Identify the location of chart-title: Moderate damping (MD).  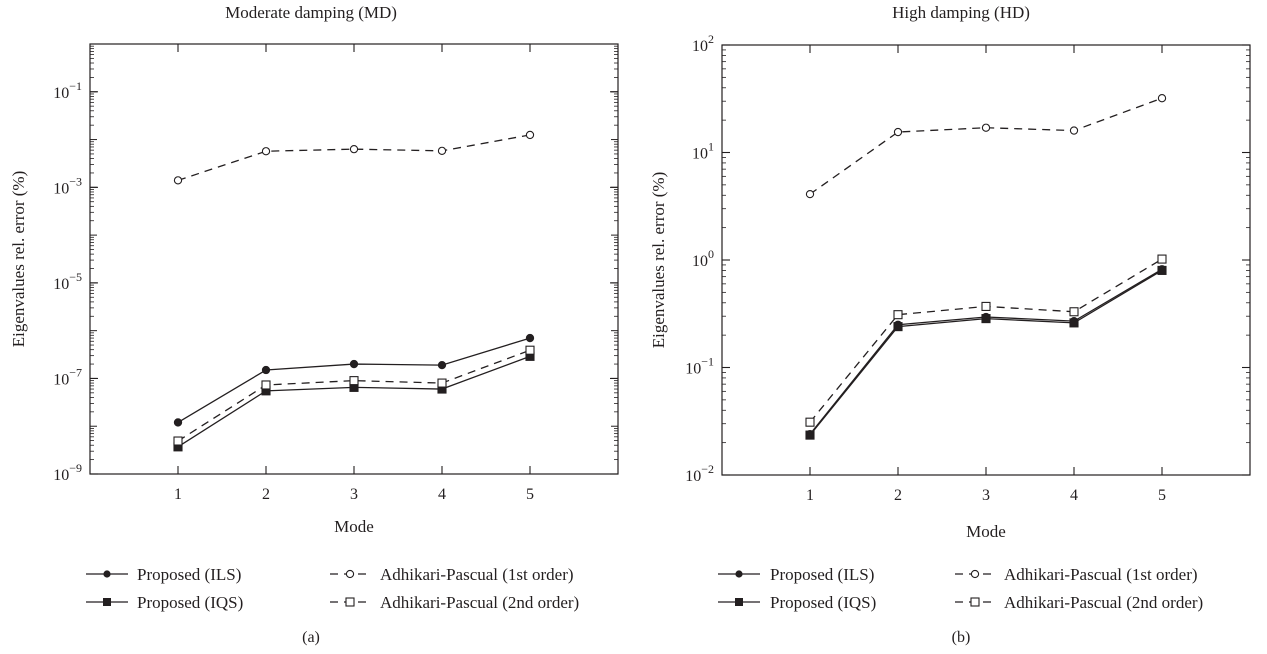
(311, 12).